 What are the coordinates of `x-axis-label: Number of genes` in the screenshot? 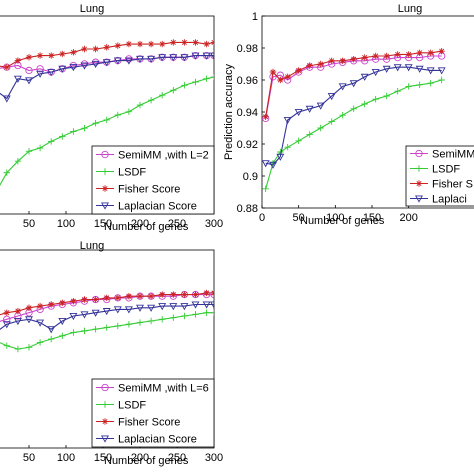 It's located at (342, 221).